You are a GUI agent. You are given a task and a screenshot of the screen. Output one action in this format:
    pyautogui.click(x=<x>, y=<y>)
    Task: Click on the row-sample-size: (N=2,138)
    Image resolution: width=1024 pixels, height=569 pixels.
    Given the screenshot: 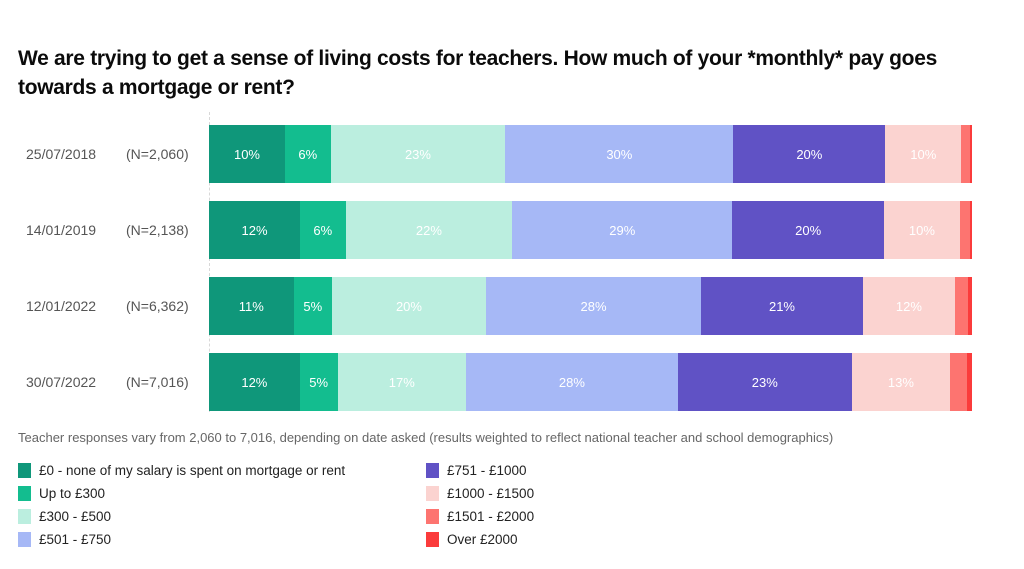 What is the action you would take?
    pyautogui.click(x=157, y=230)
    